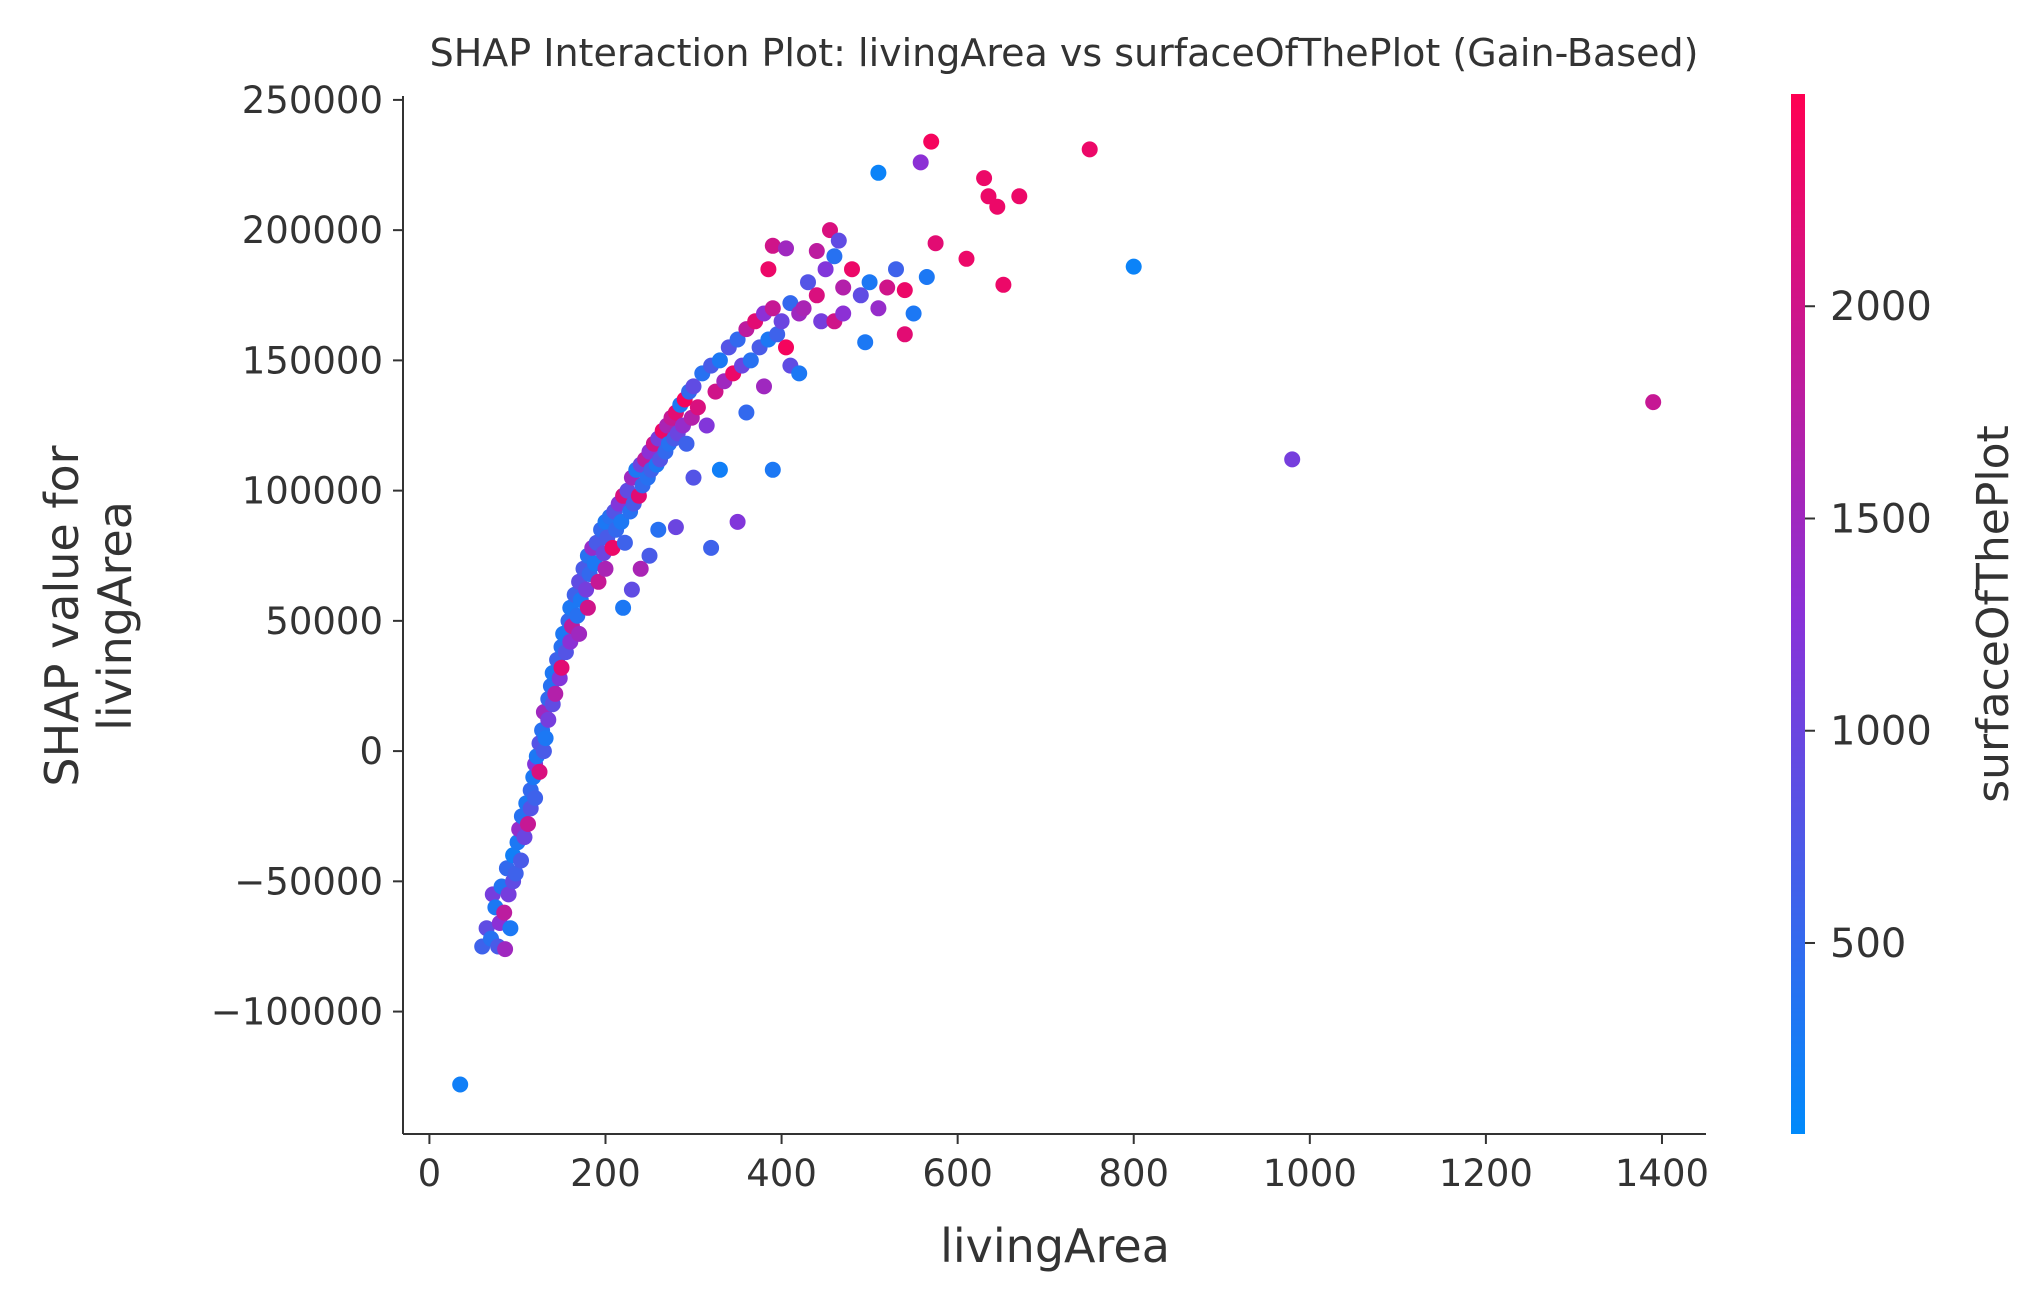 The image size is (2041, 1304). What do you see at coordinates (1881, 732) in the screenshot?
I see `colorbar-tick-label: 1000` at bounding box center [1881, 732].